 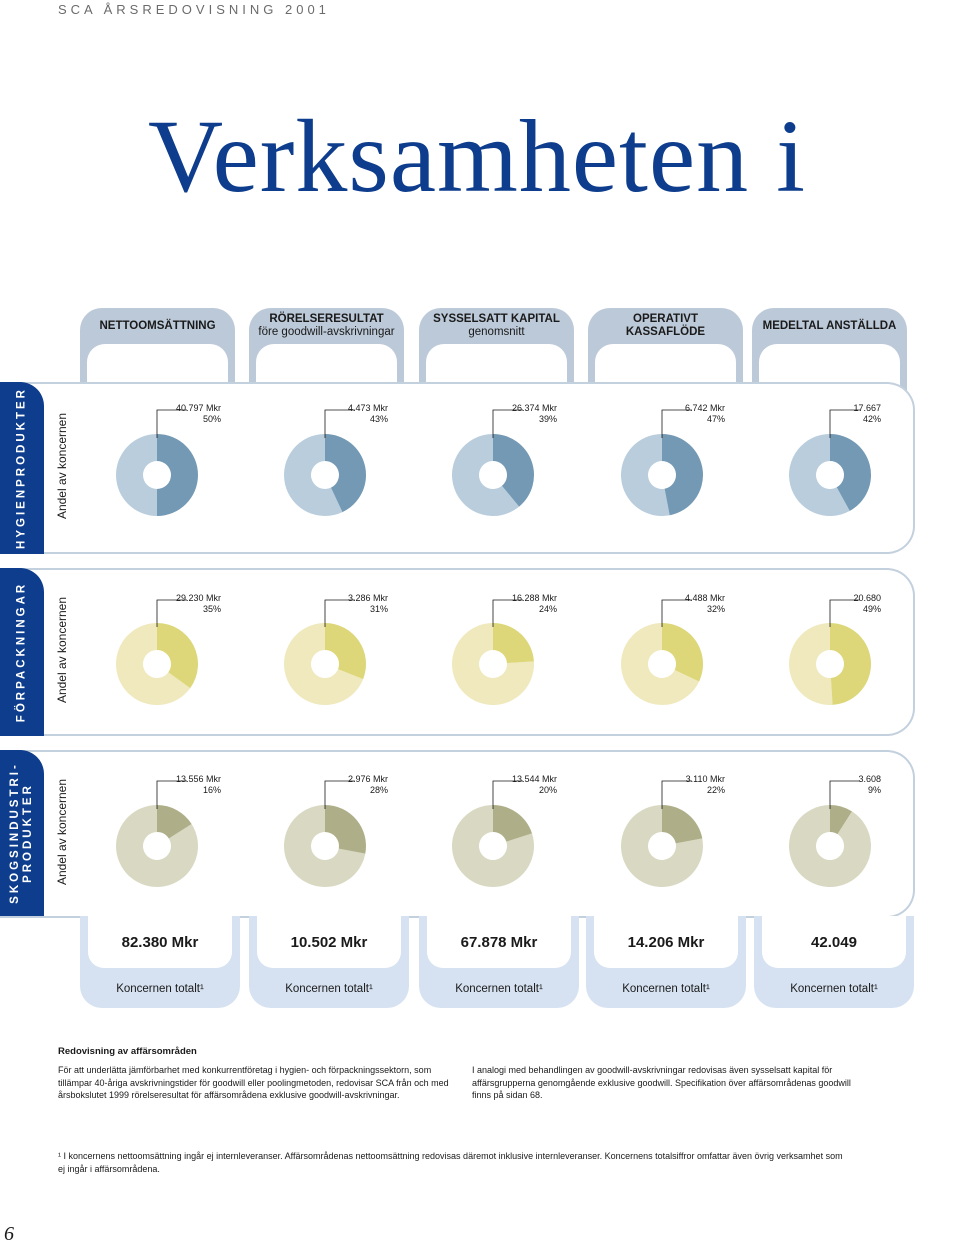 What do you see at coordinates (499, 942) in the screenshot?
I see `total-value: 67.878 Mkr` at bounding box center [499, 942].